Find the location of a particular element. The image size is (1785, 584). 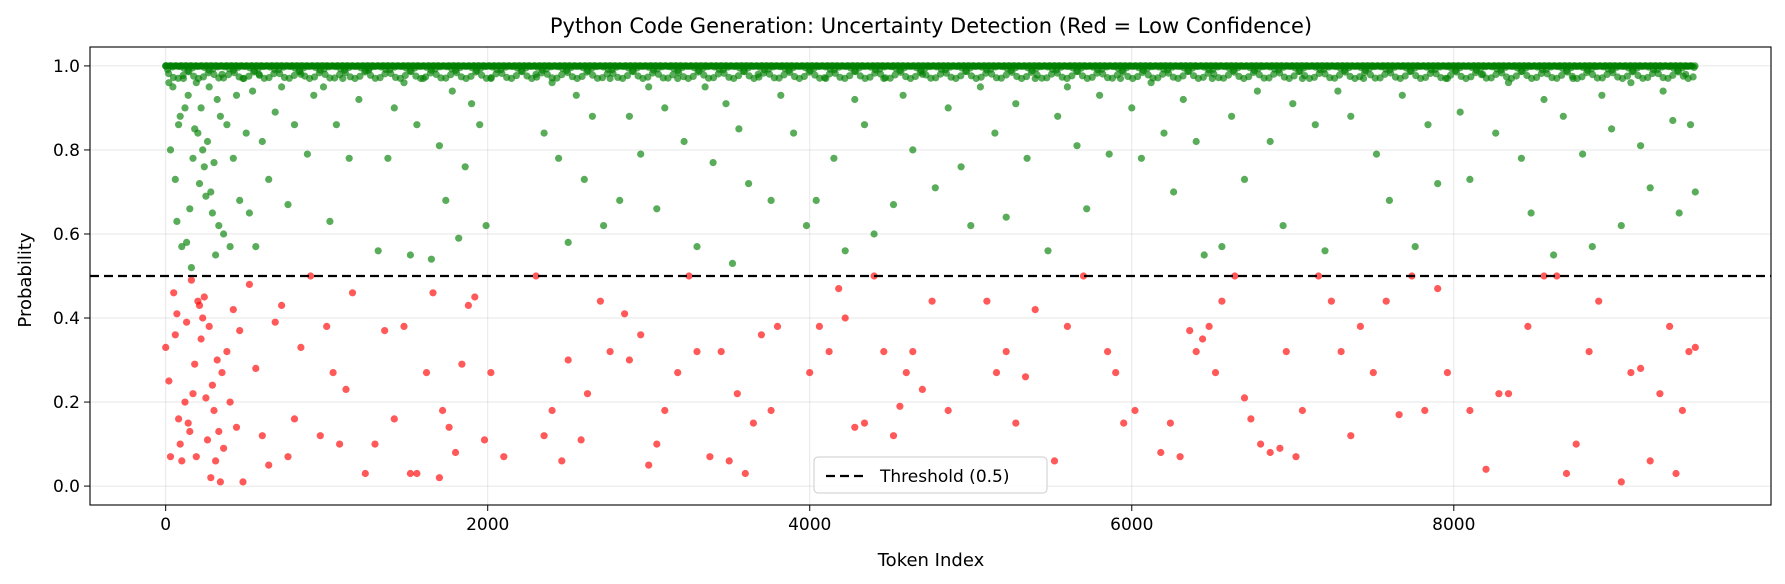

y-tick-label: 0.0 is located at coordinates (66, 487).